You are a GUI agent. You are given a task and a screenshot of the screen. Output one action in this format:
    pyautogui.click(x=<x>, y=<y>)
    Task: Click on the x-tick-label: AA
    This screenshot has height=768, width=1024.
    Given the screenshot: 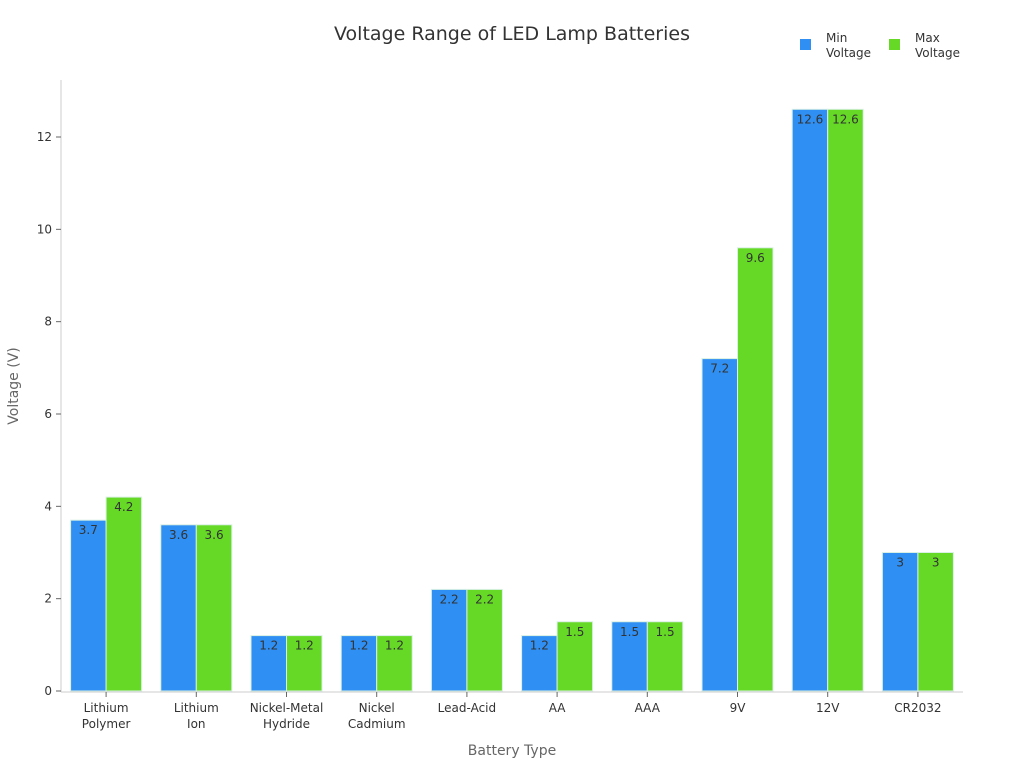 What is the action you would take?
    pyautogui.click(x=558, y=708)
    